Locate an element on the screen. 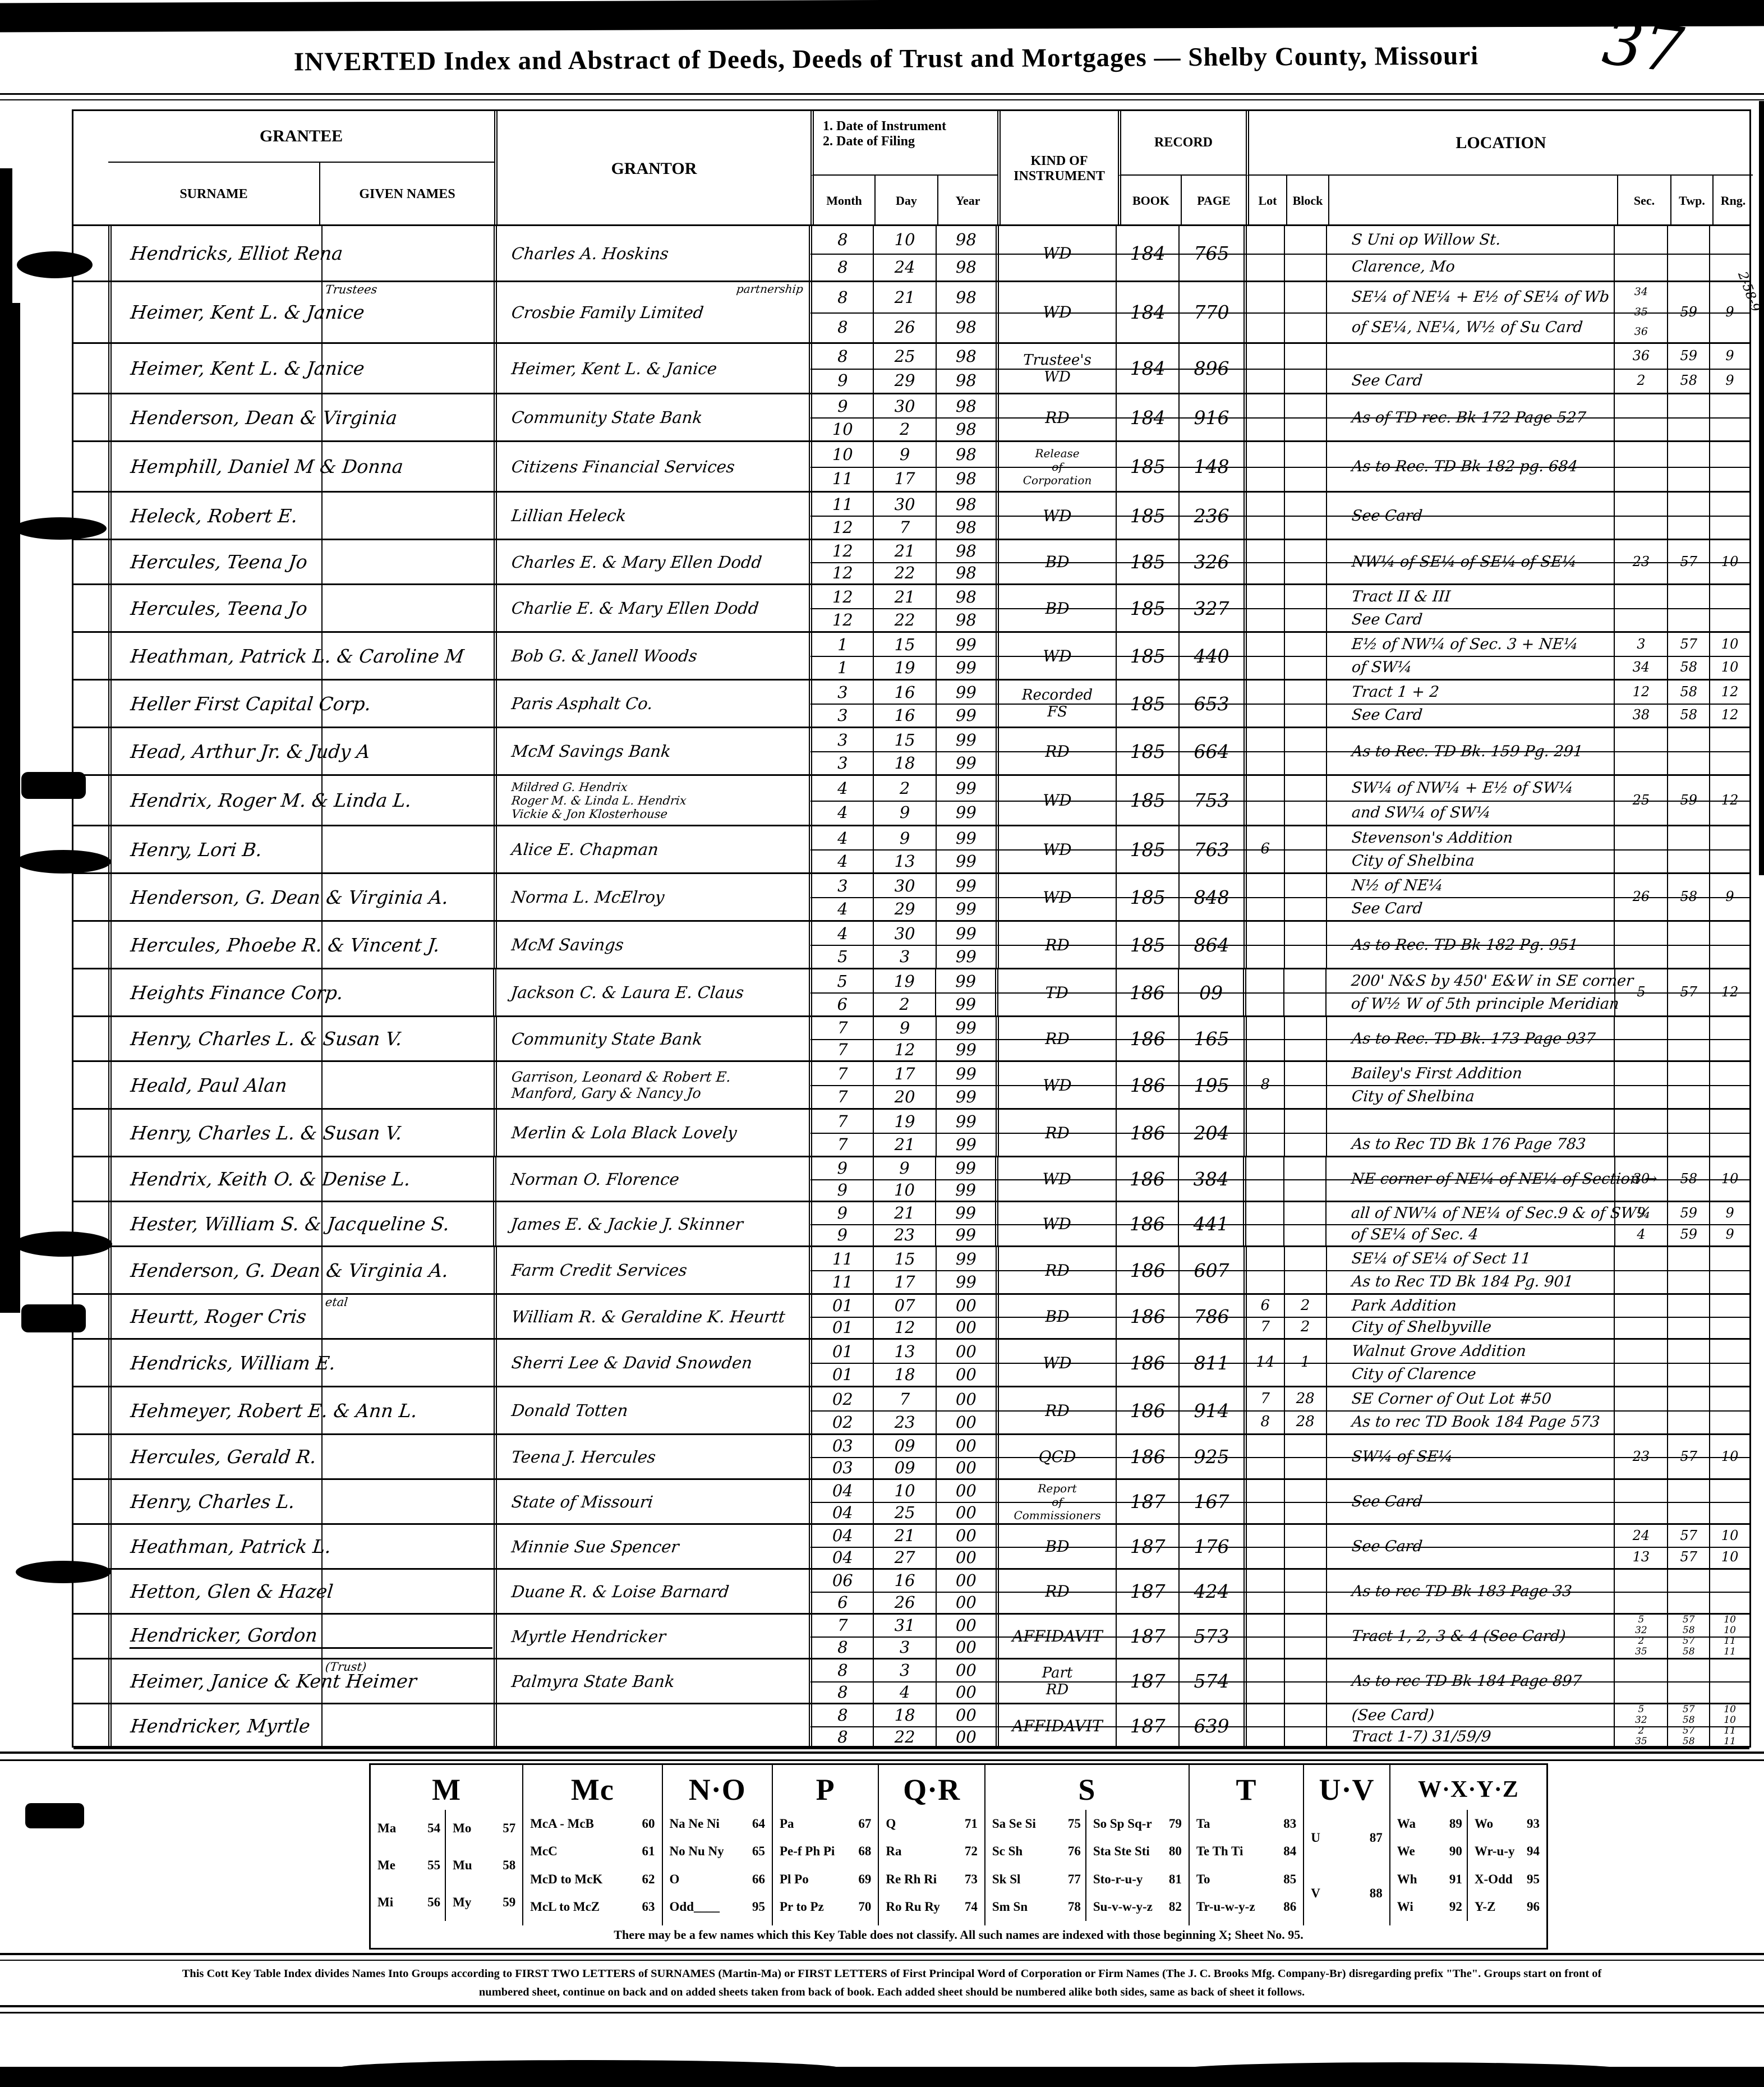 This screenshot has height=2087, width=1764. sec-twp-rng-value: 59 is located at coordinates (1689, 1213).